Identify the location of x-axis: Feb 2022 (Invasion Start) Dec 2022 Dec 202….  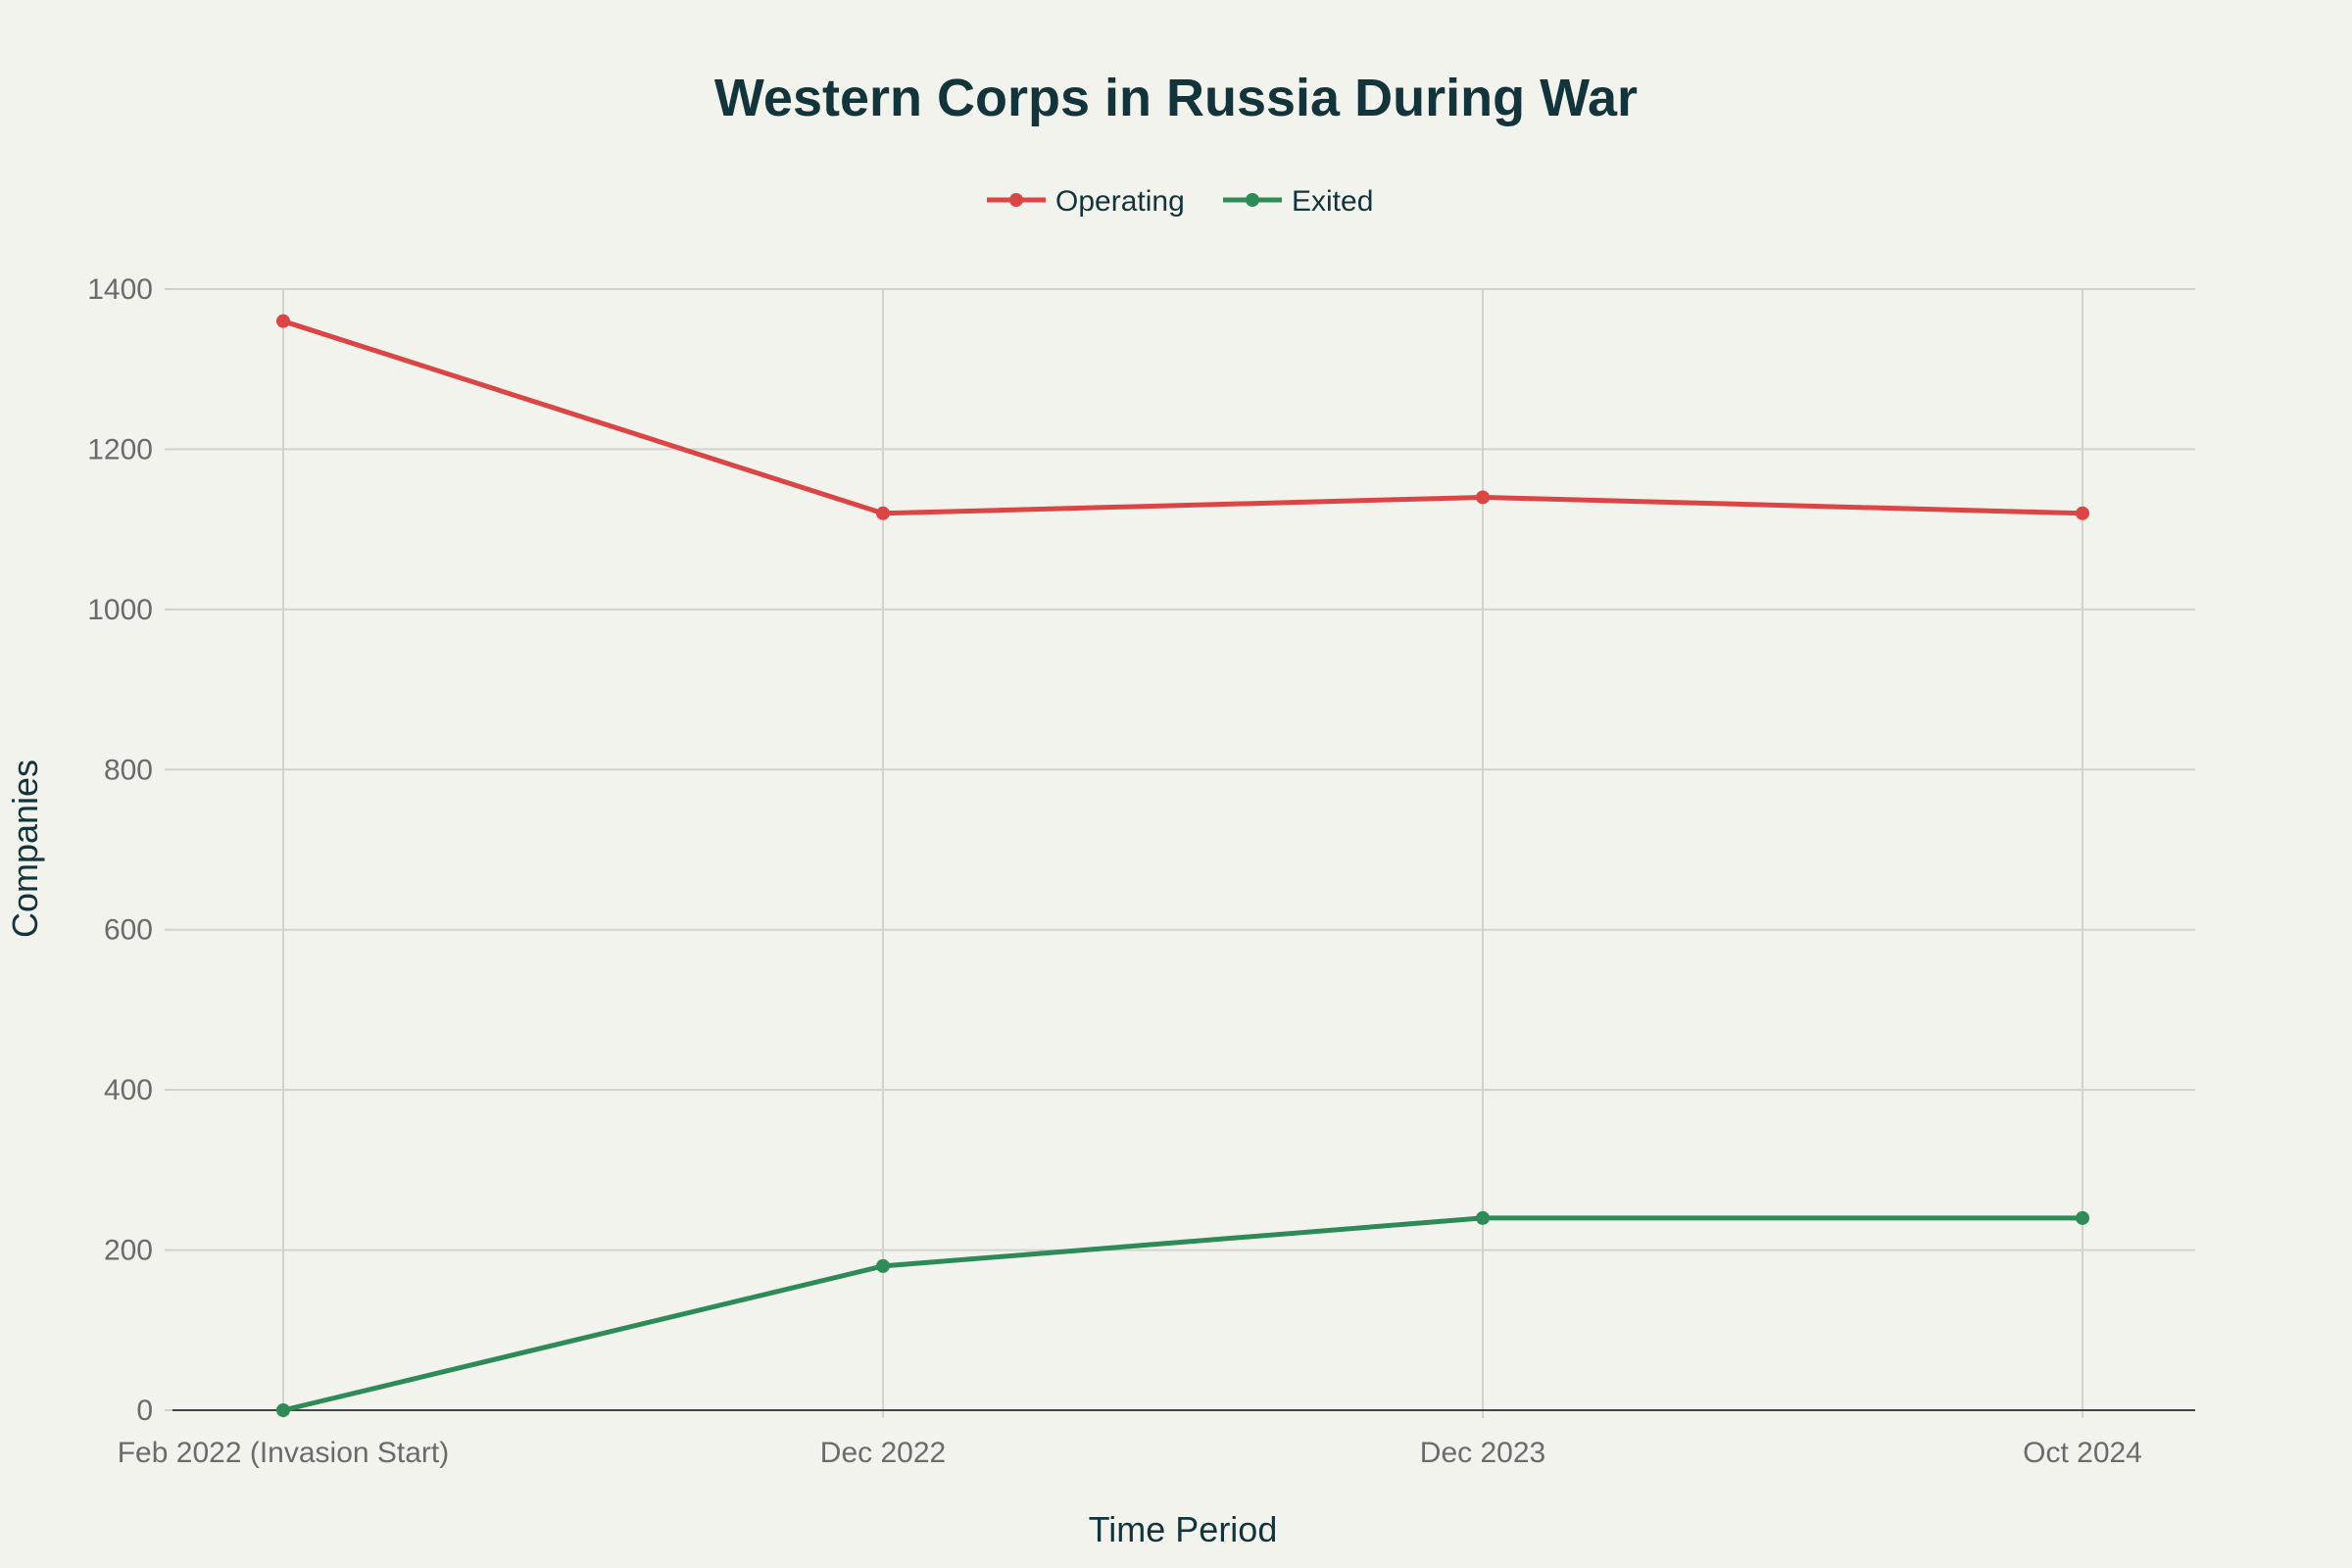
(1156, 1439).